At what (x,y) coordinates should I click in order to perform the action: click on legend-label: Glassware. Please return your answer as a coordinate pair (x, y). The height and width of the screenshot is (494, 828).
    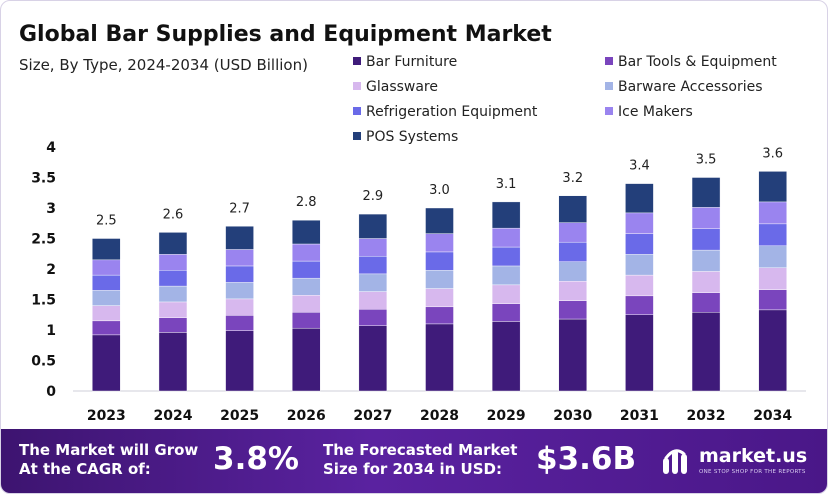
    Looking at the image, I should click on (402, 87).